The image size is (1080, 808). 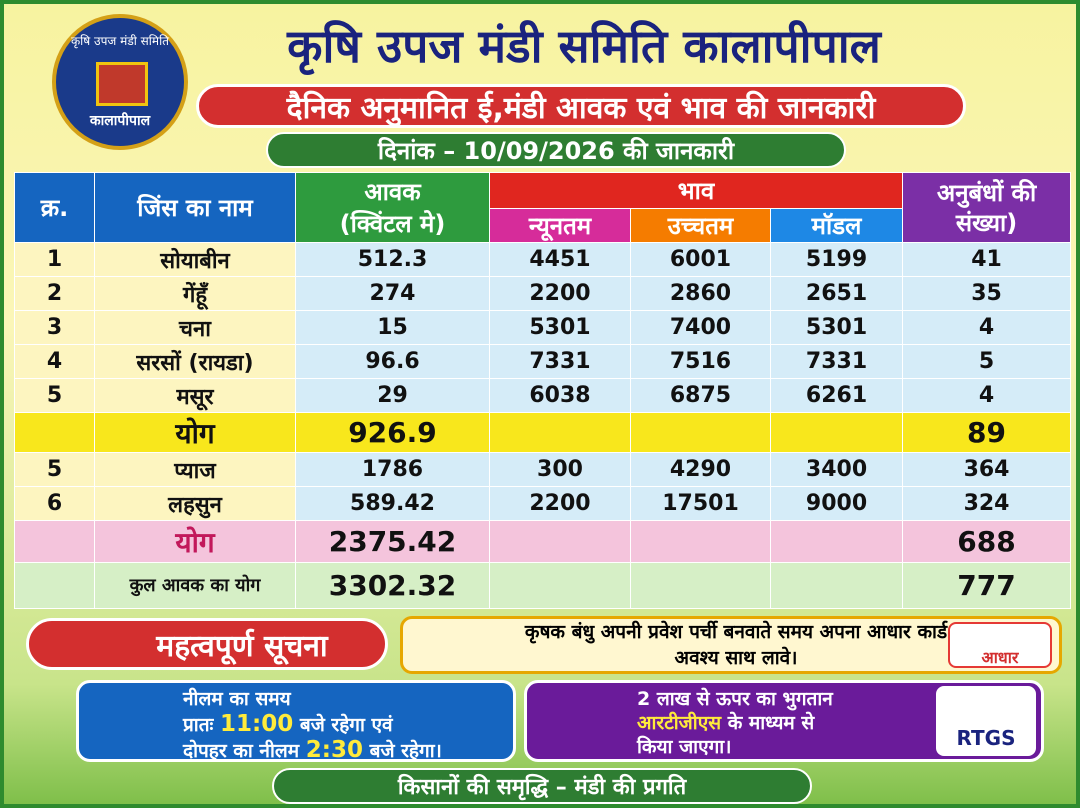 I want to click on payment-line: 2 लाख से ऊपर का भुगतान, so click(x=735, y=699).